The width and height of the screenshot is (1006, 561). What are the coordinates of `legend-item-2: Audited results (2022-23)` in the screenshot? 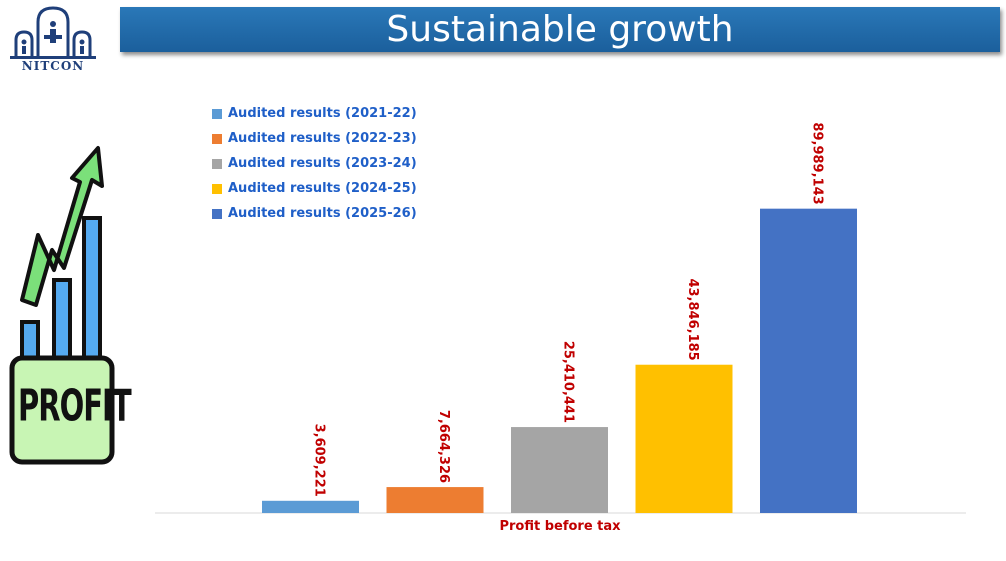 It's located at (314, 138).